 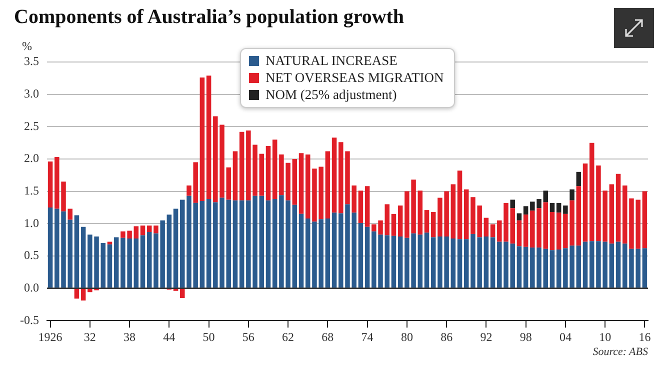 I want to click on legend-label: NATURAL INCREASE, so click(x=331, y=60).